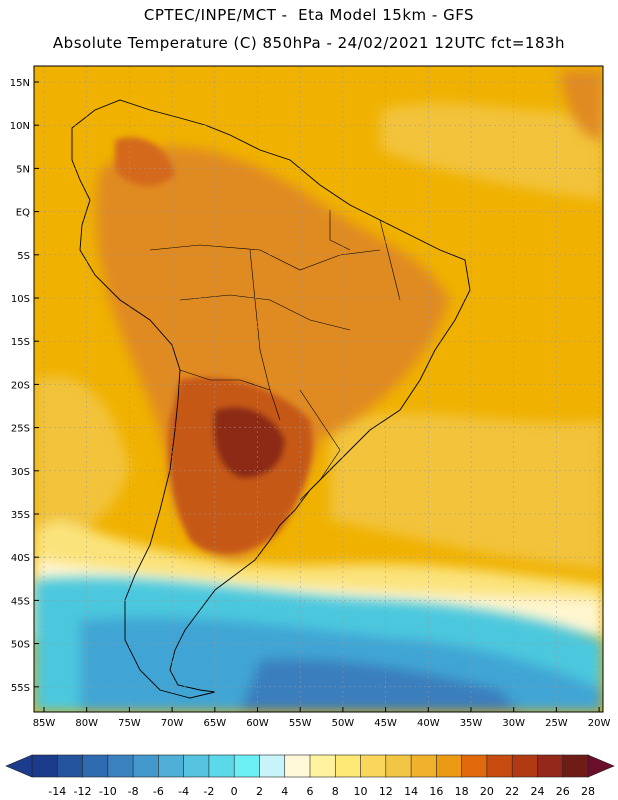  Describe the element at coordinates (259, 791) in the screenshot. I see `colorbar-label: 2` at that location.